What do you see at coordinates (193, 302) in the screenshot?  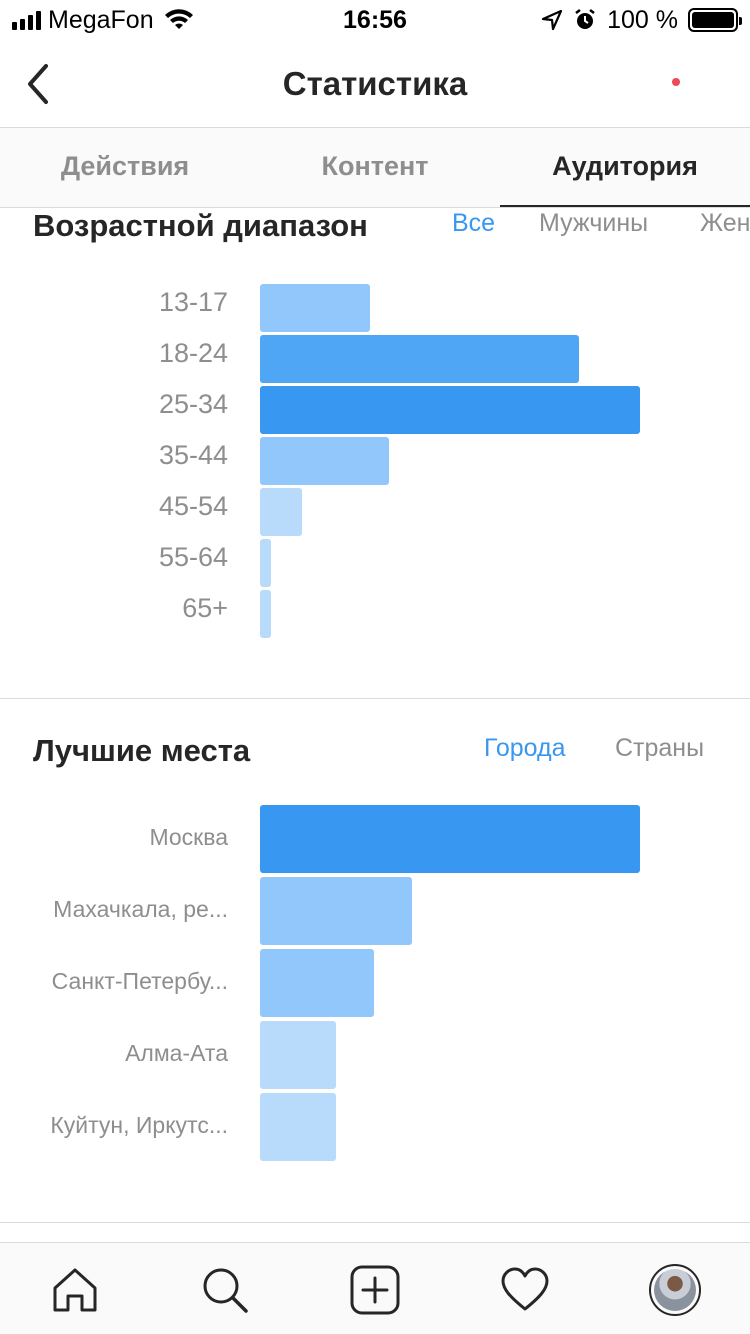 I see `age-bar-label: 13-17` at bounding box center [193, 302].